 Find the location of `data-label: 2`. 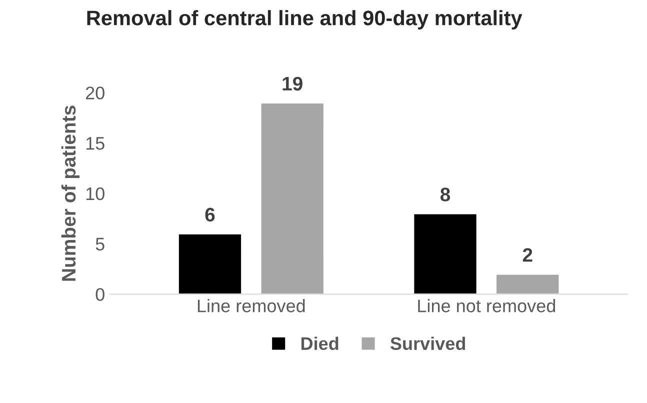

data-label: 2 is located at coordinates (527, 255).